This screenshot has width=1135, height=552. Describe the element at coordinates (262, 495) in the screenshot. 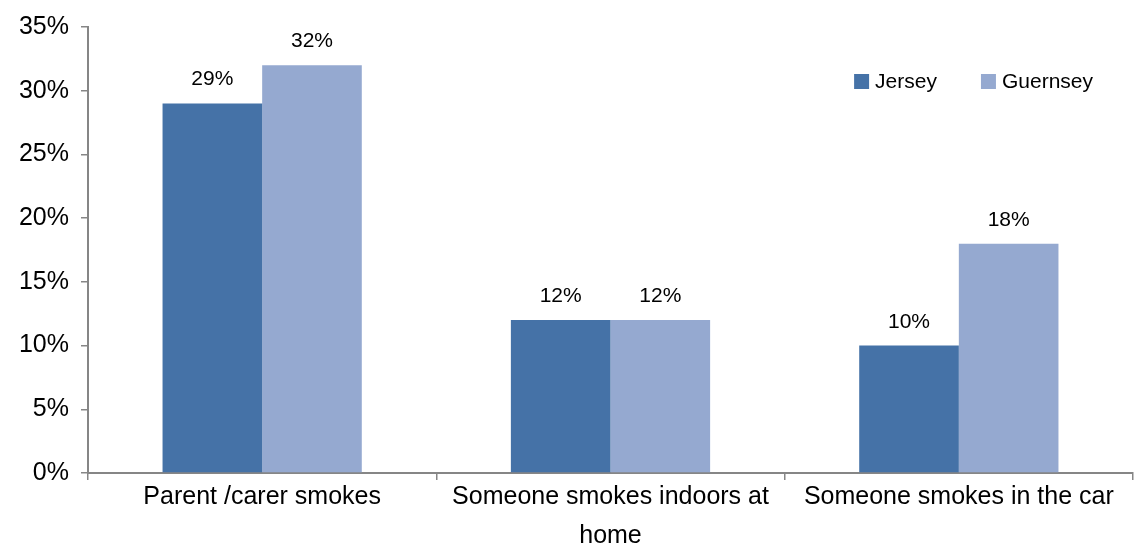

I see `x-tick-label: Parent /carer smokes` at that location.